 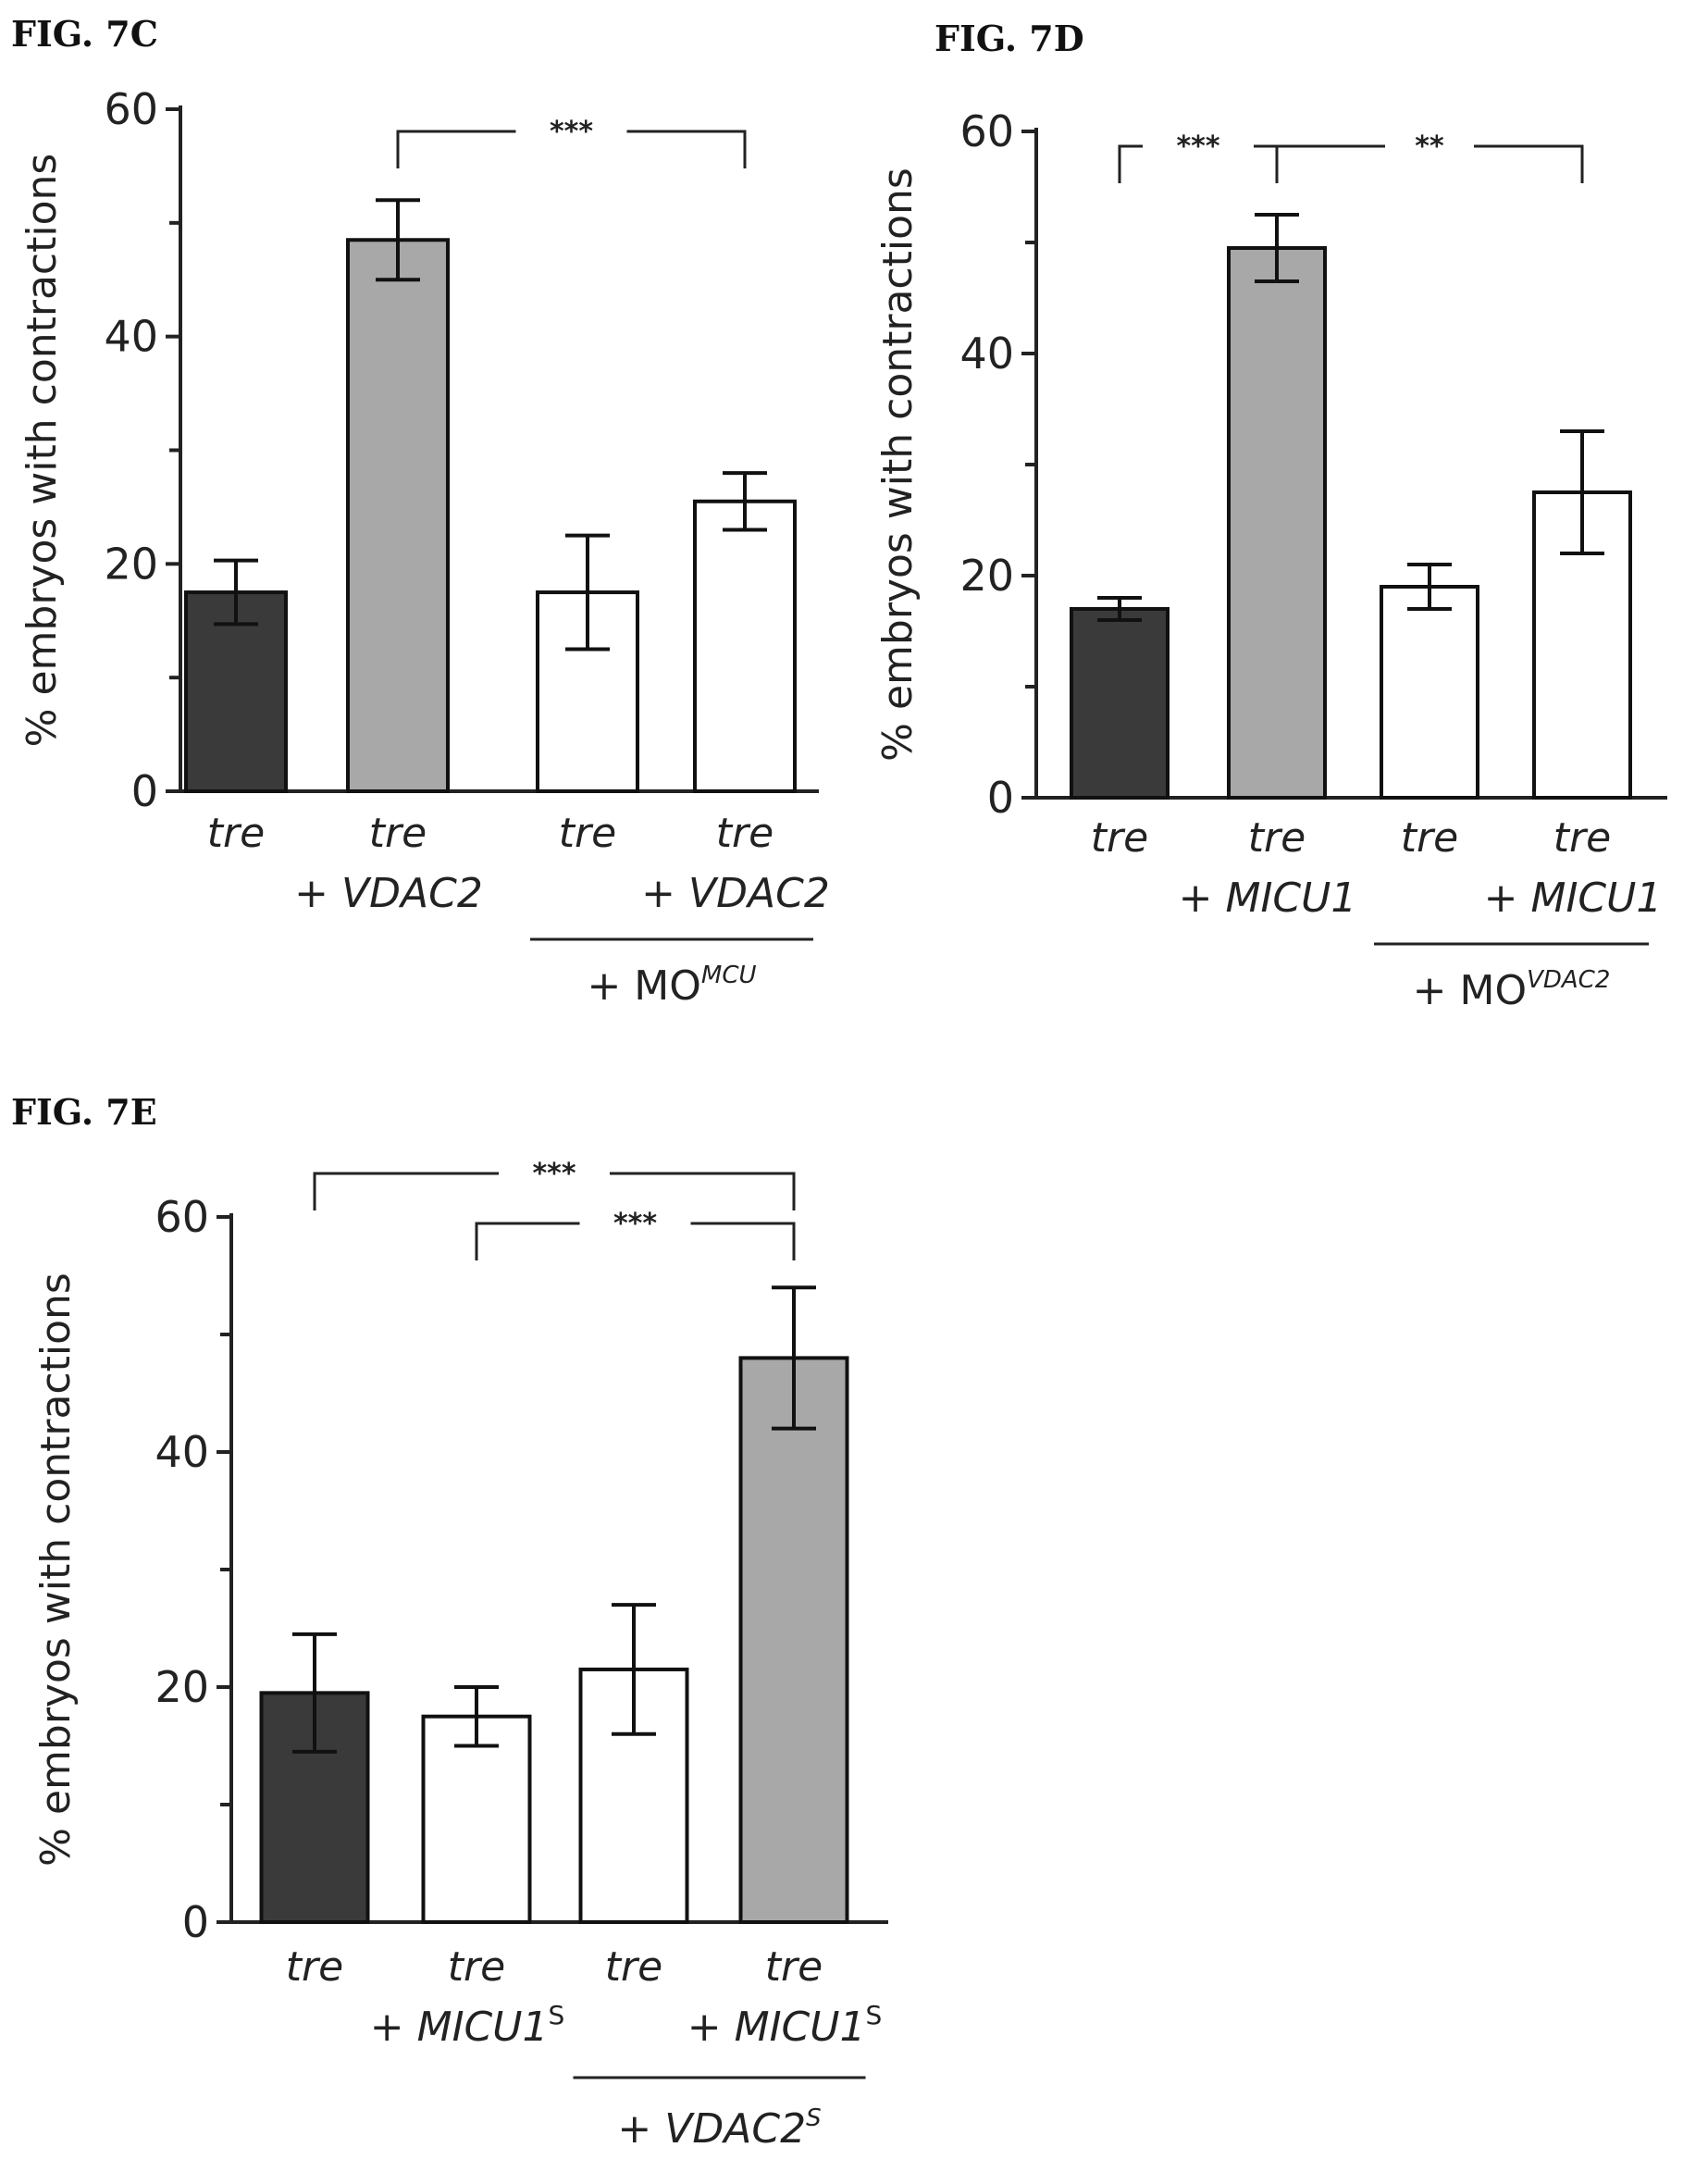 I want to click on group-label: + MOVDAC2, so click(x=1512, y=990).